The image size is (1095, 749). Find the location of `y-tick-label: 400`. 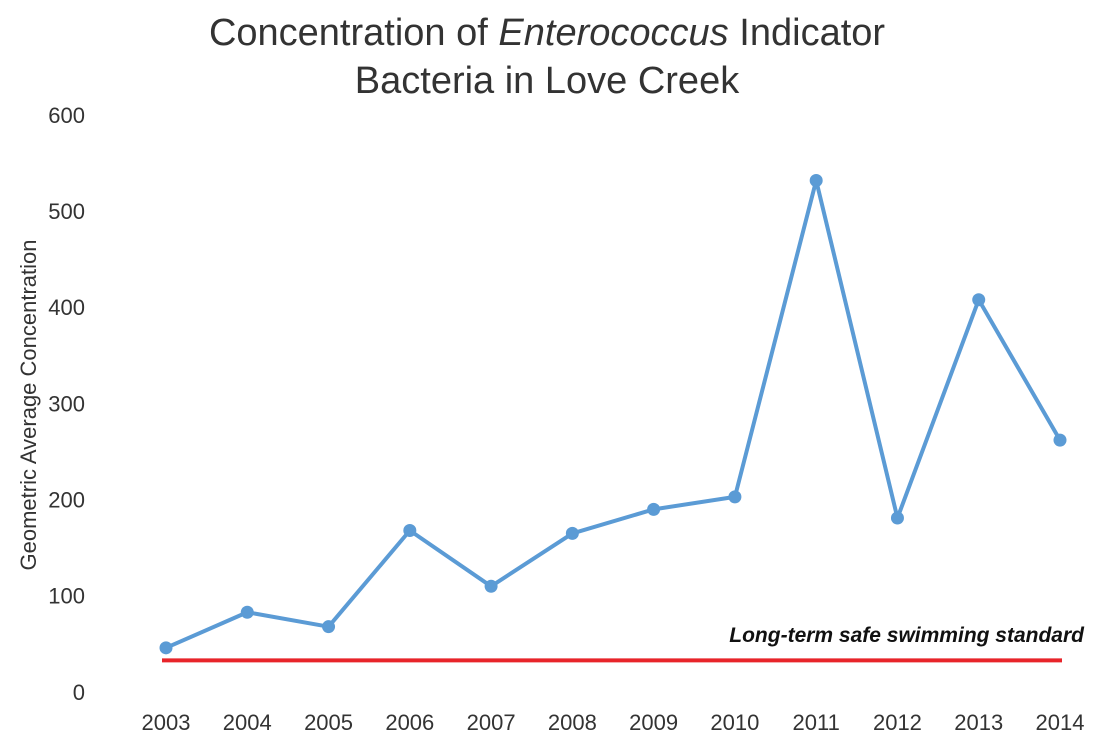

y-tick-label: 400 is located at coordinates (66, 307).